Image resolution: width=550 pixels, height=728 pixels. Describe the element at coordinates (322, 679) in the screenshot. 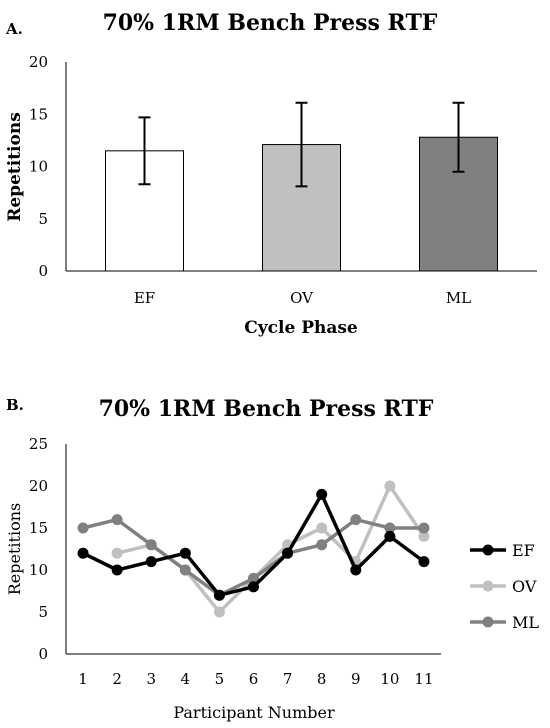

I see `panel-b-x-tick-label: 8` at that location.